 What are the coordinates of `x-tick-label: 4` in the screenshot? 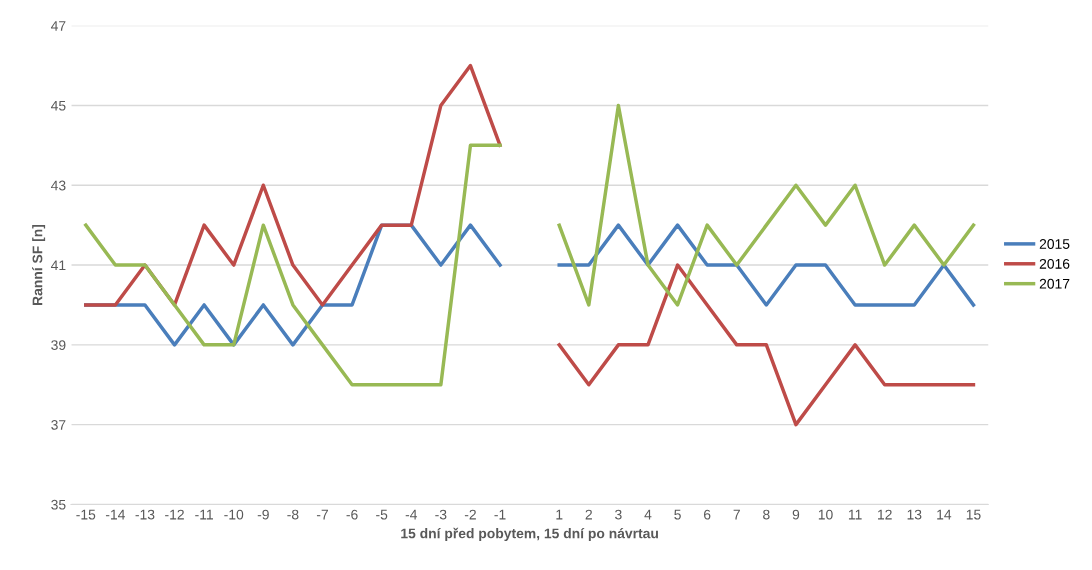 It's located at (648, 514).